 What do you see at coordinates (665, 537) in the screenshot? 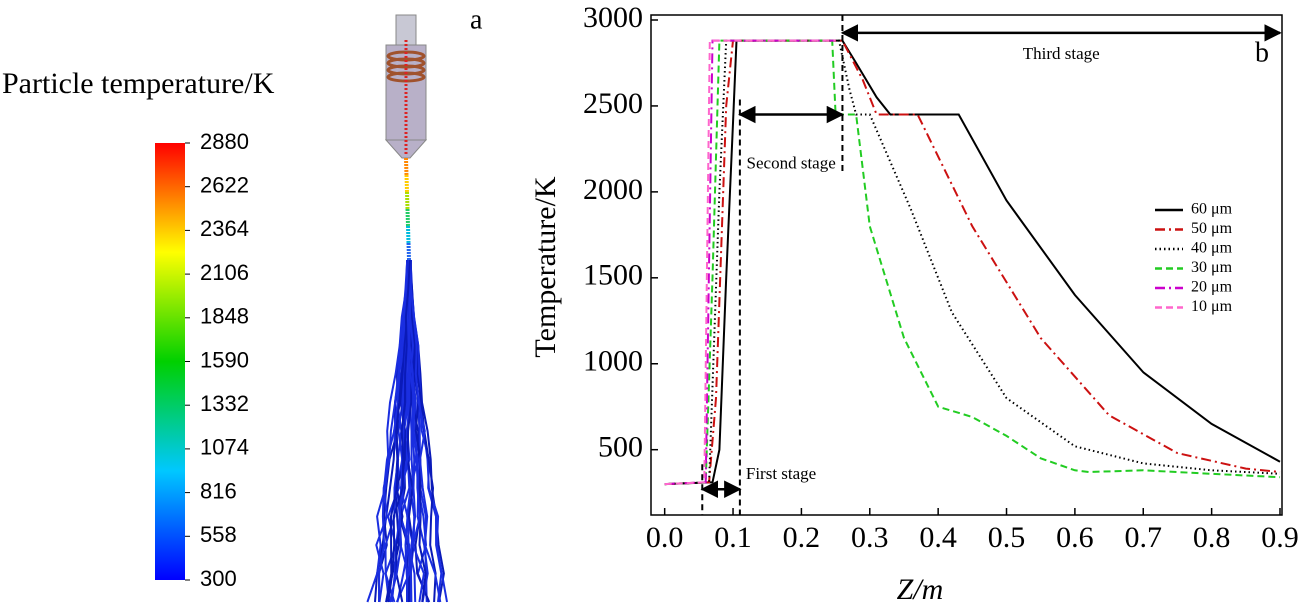
I see `x-tick-label: 0.0` at bounding box center [665, 537].